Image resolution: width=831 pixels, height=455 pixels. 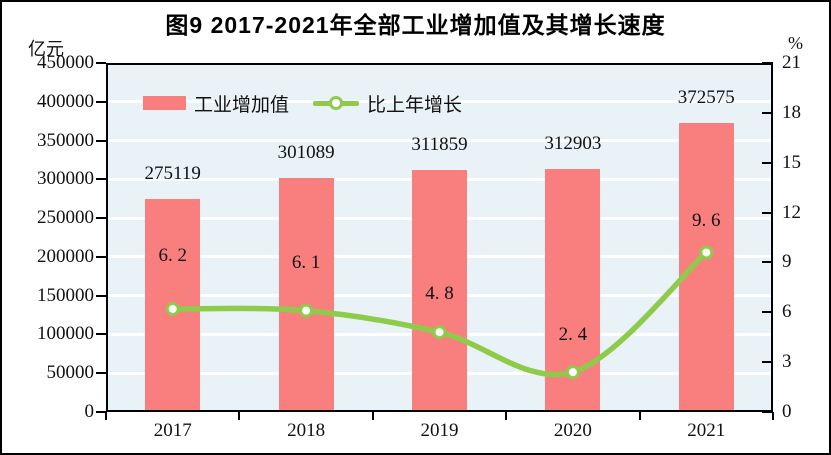 What do you see at coordinates (172, 173) in the screenshot?
I see `bar-value-label: 275119` at bounding box center [172, 173].